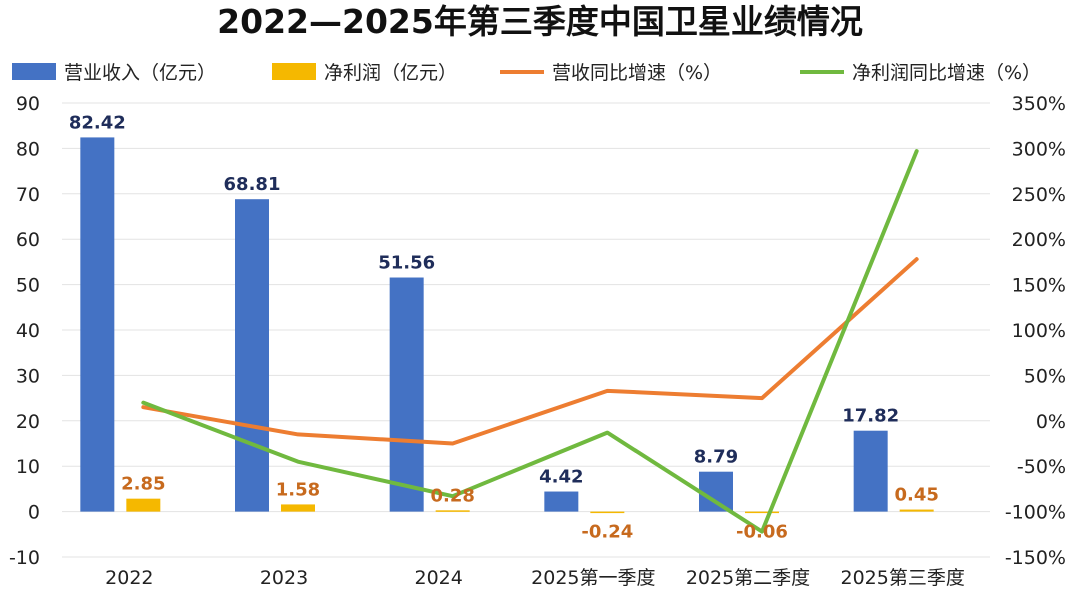  I want to click on revenue-data-label: 68.81, so click(252, 184).